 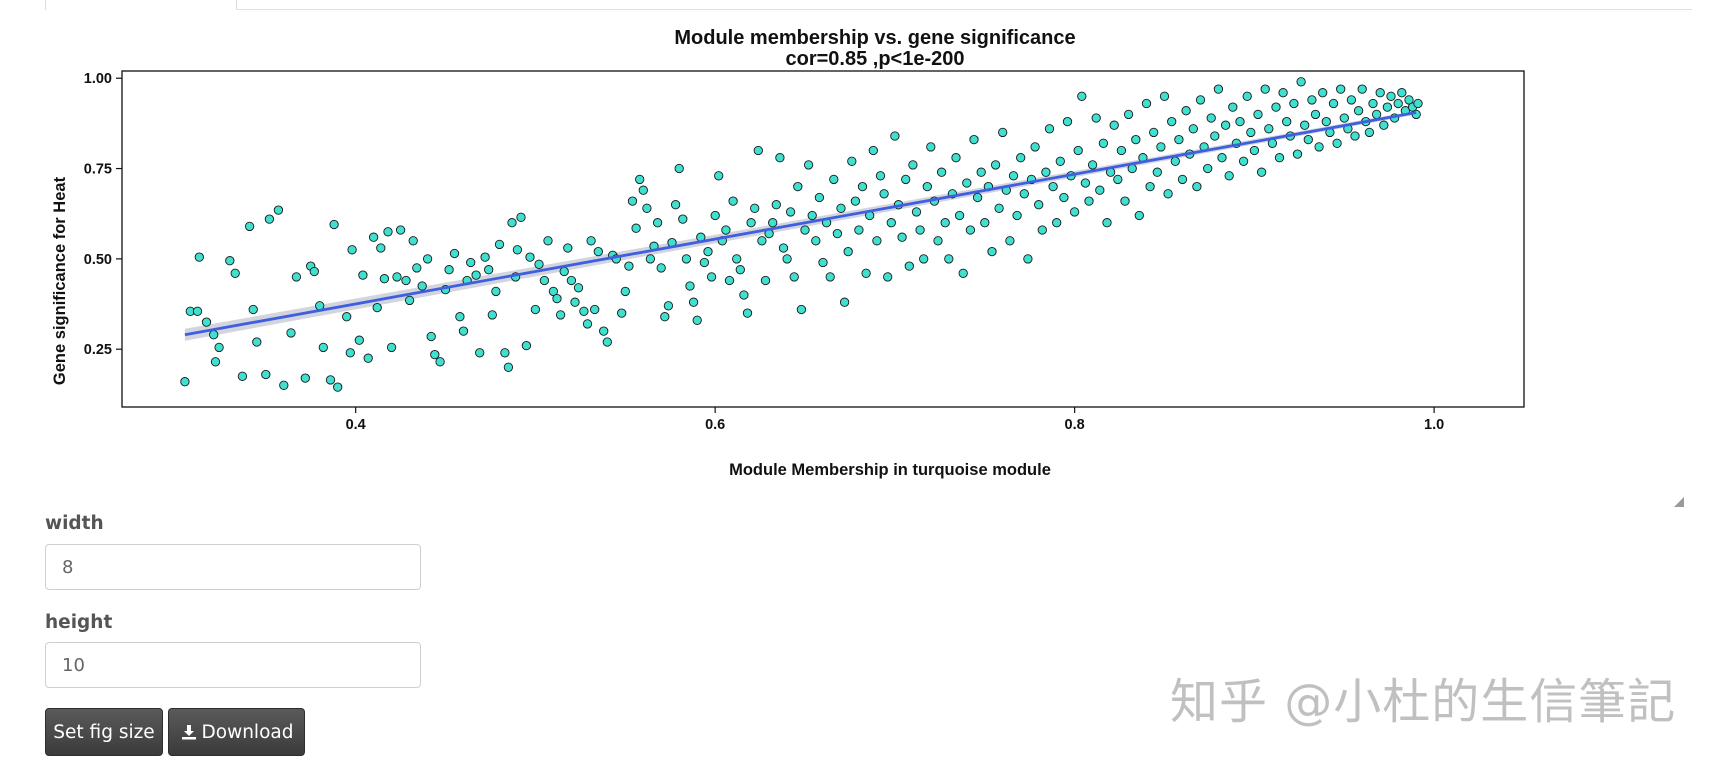 I want to click on height-input, so click(x=233, y=665).